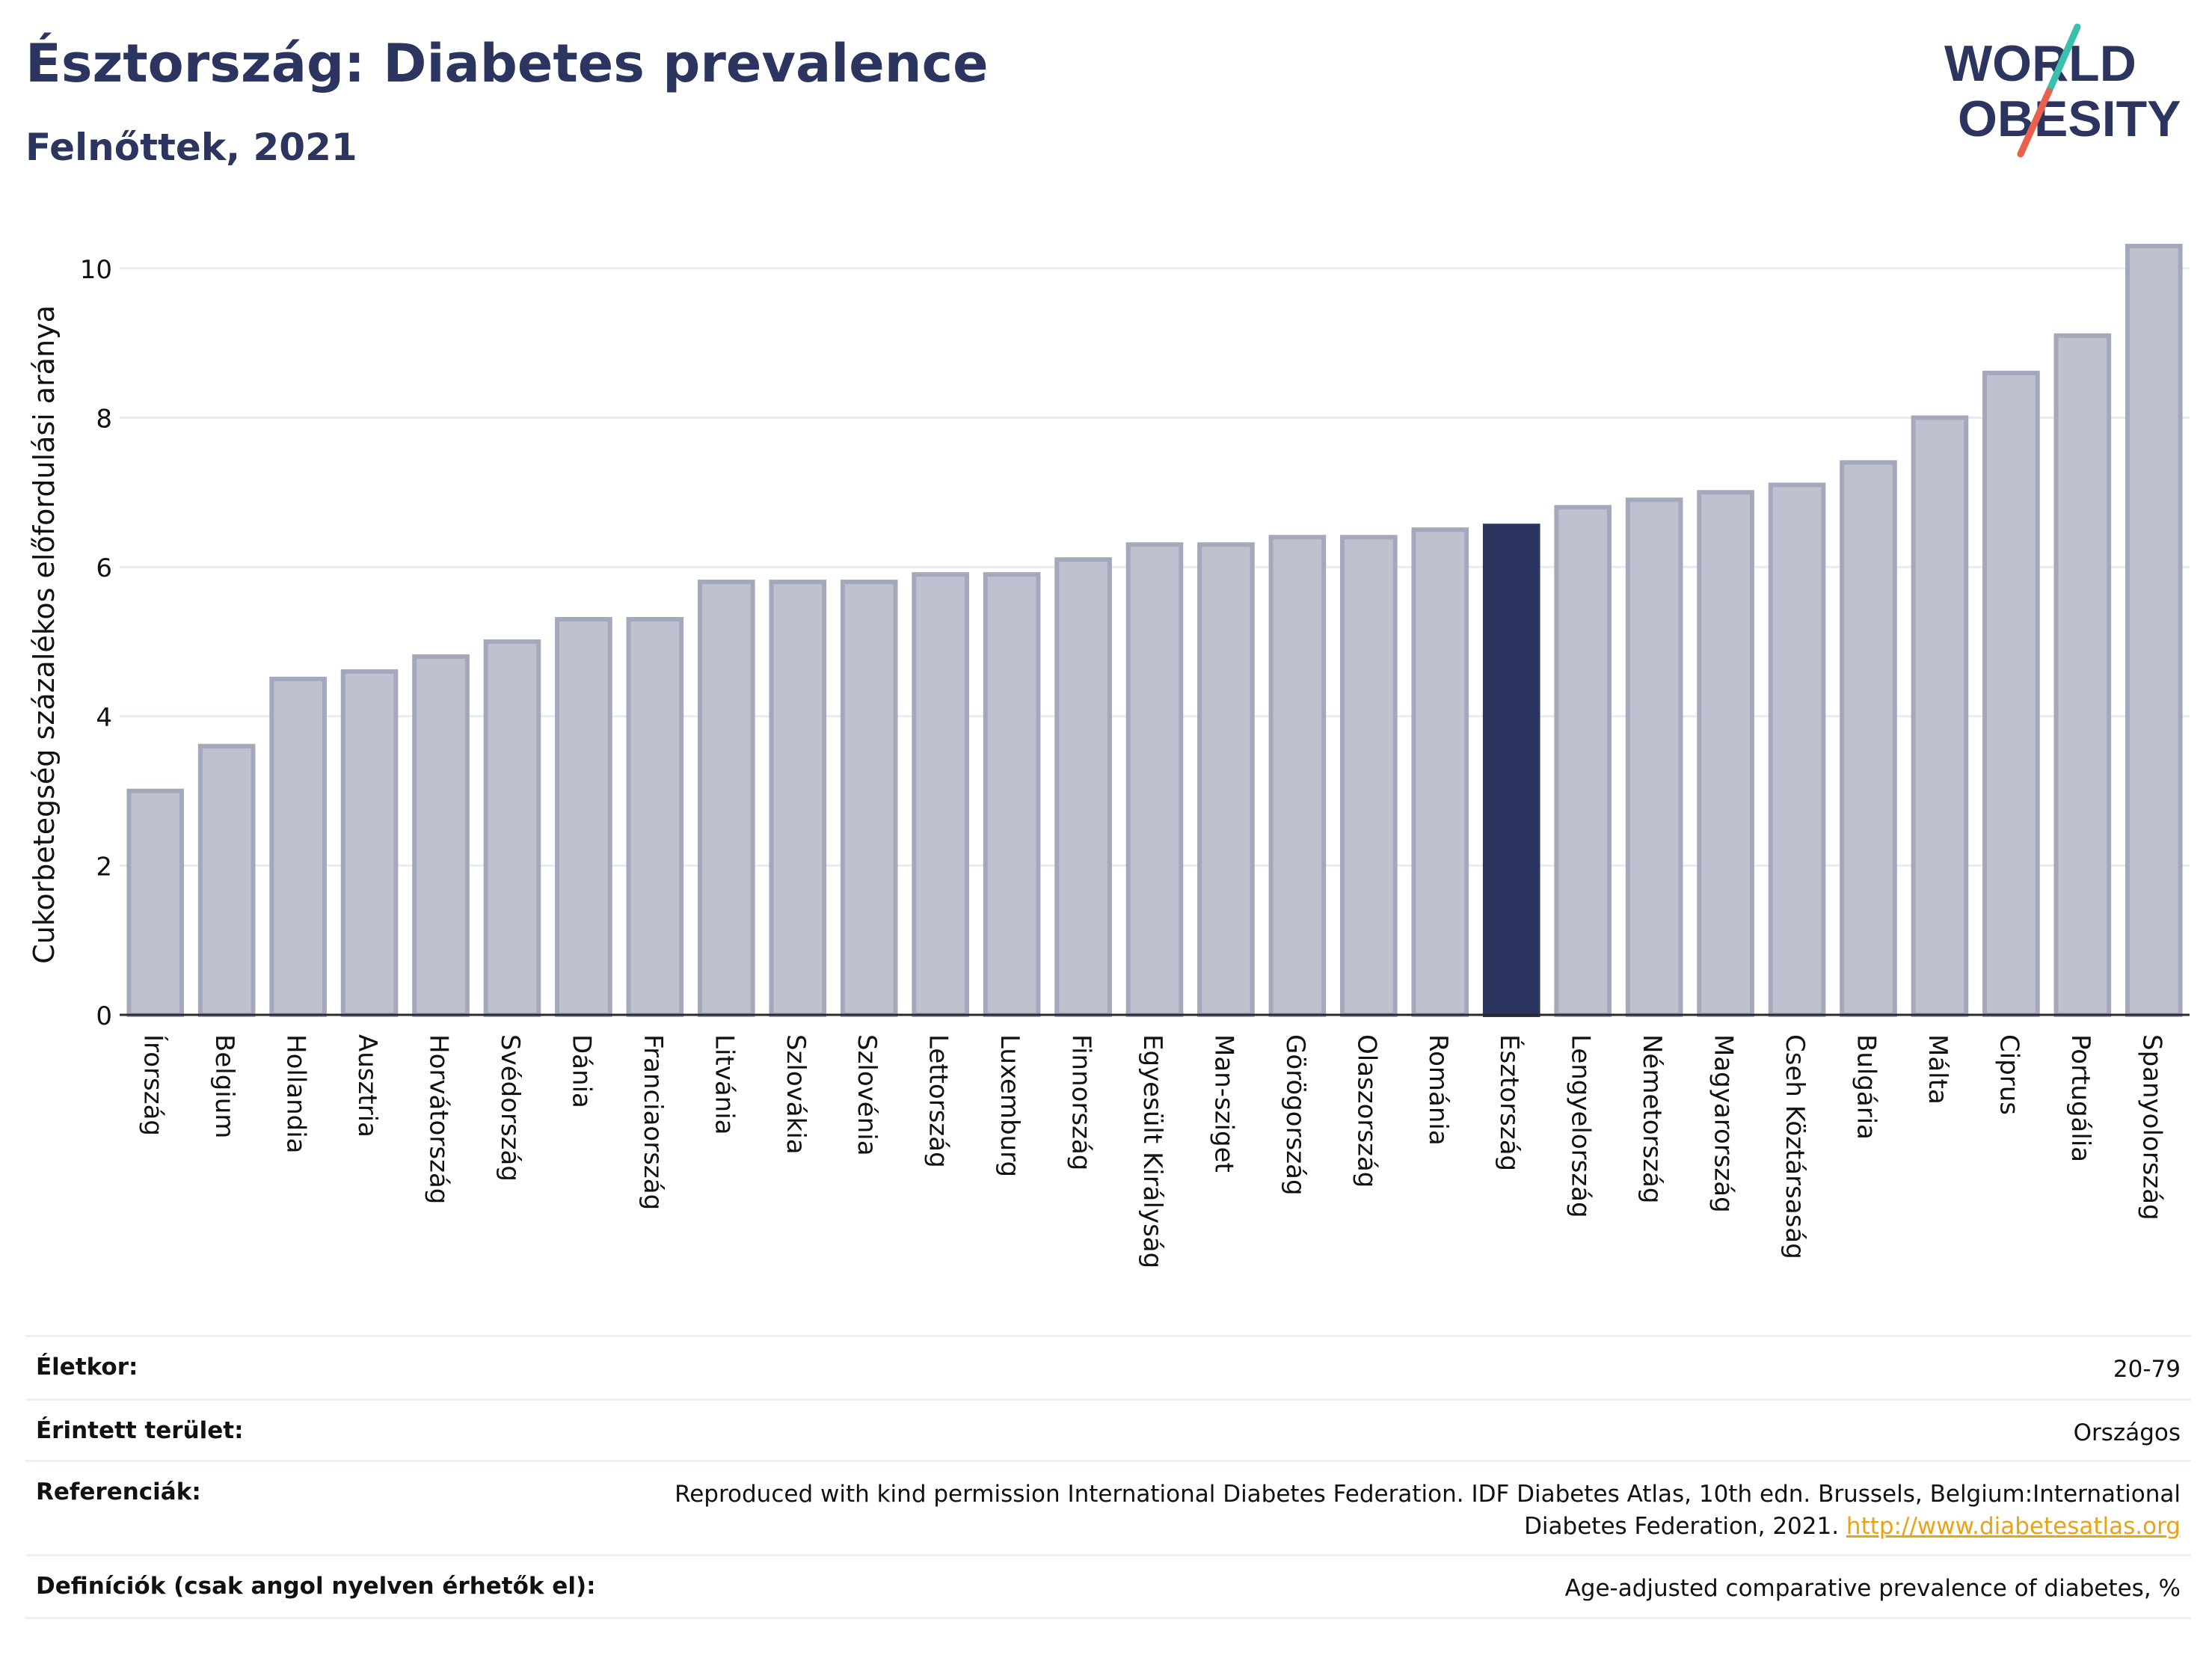  Describe the element at coordinates (724, 1084) in the screenshot. I see `x-tick-label: Litvánia` at that location.